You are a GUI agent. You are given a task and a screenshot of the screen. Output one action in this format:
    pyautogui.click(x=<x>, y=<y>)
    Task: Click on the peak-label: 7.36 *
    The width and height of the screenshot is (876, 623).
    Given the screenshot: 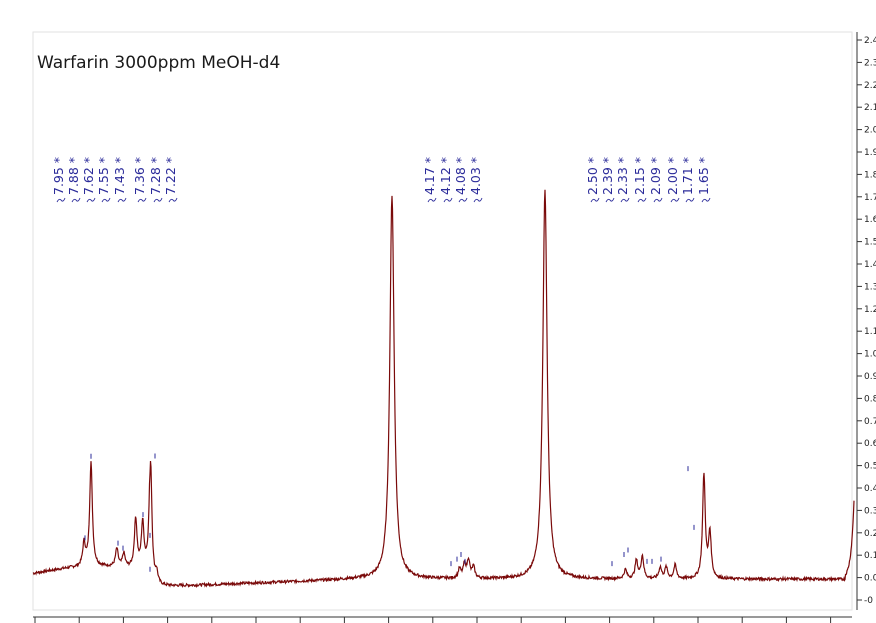 What is the action you would take?
    pyautogui.click(x=139, y=176)
    